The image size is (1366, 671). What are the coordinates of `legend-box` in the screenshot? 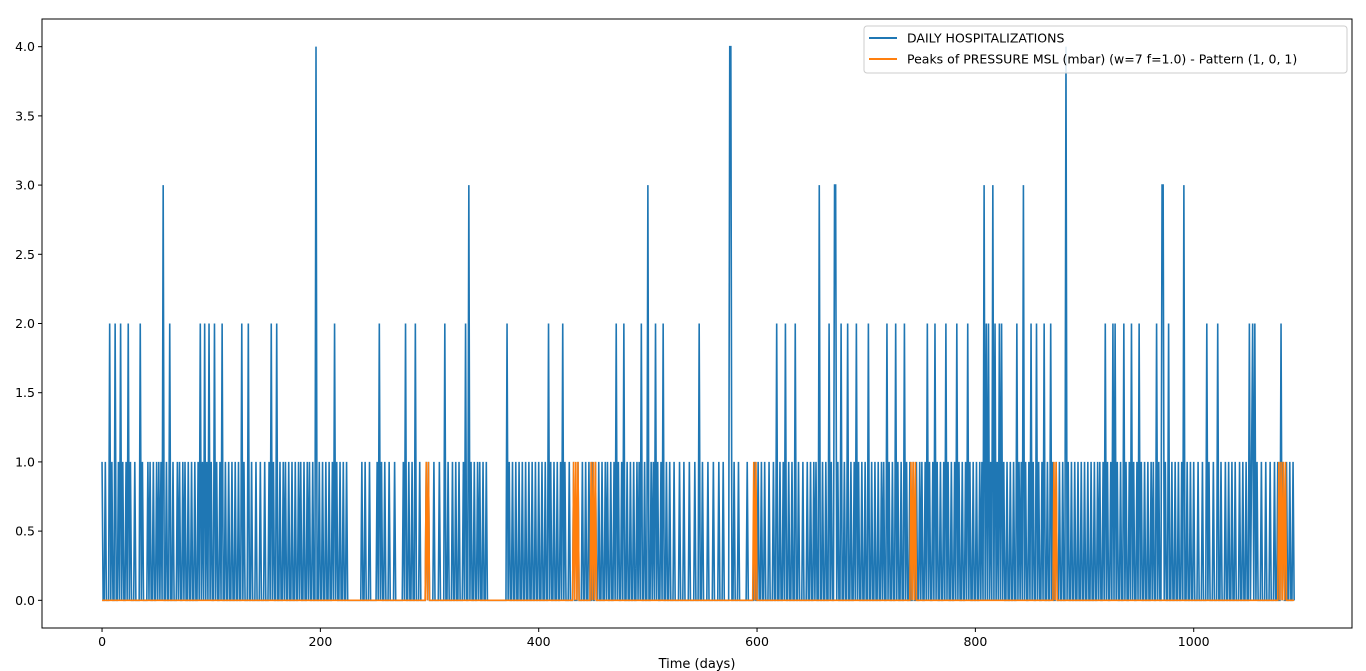 It's located at (1105, 49).